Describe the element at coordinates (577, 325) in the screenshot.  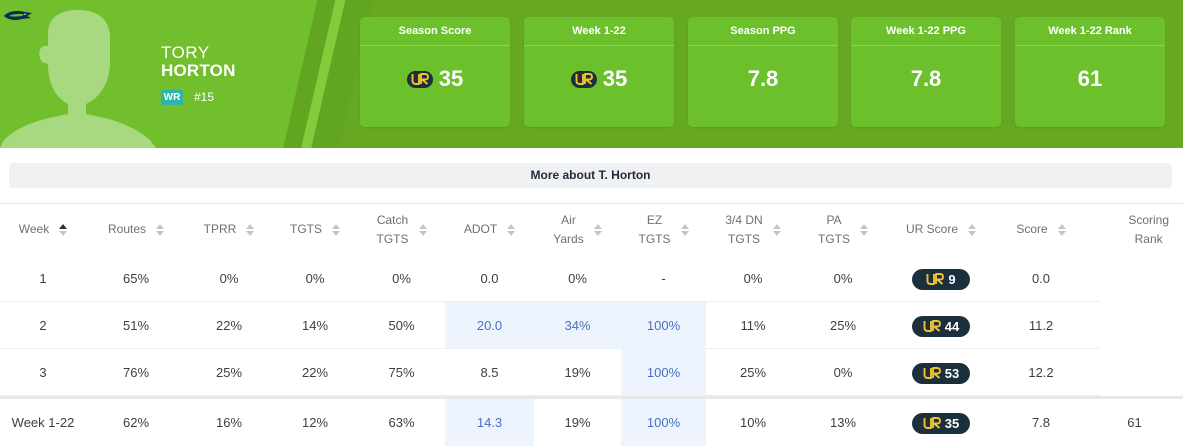
I see `cell-air-yards: 34%` at that location.